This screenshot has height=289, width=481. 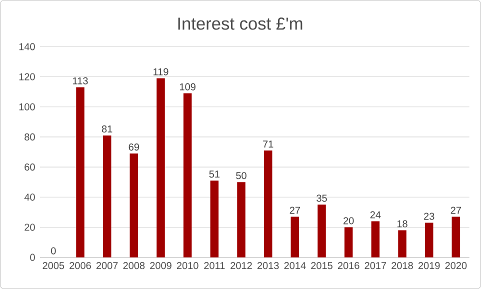 I want to click on x-tick-label: 2016, so click(x=349, y=266).